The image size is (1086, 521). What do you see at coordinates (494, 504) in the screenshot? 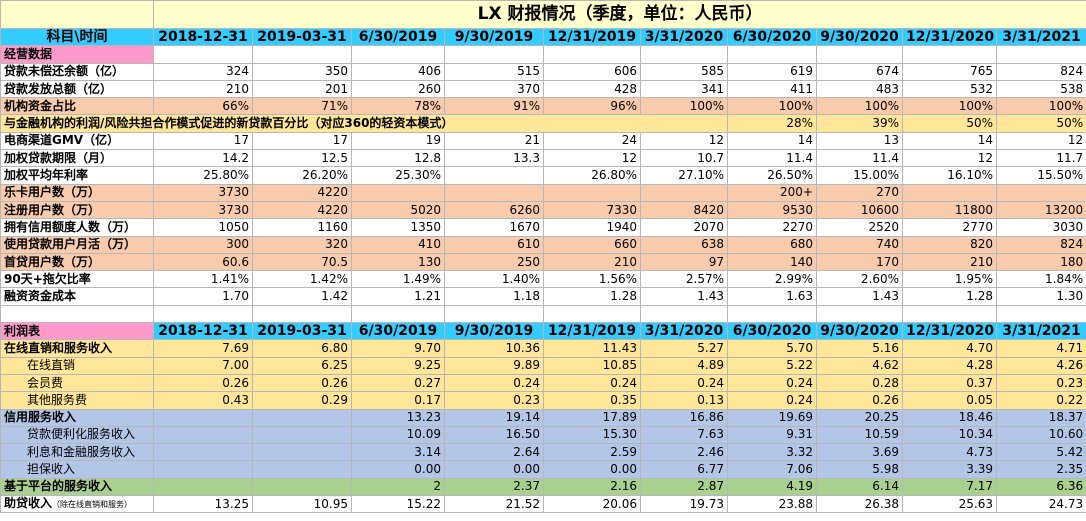
I see `value-cell: 21.52` at bounding box center [494, 504].